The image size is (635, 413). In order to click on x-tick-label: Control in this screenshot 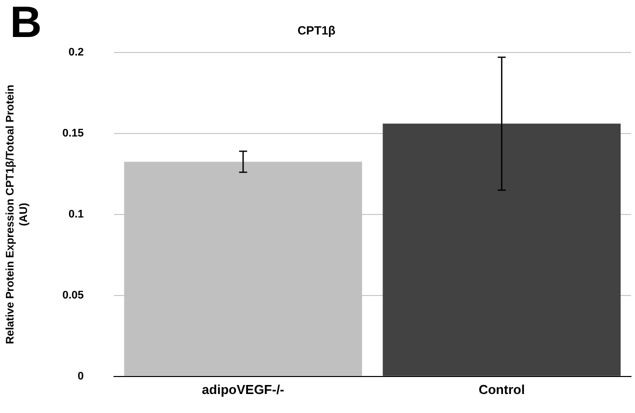, I will do `click(501, 389)`.